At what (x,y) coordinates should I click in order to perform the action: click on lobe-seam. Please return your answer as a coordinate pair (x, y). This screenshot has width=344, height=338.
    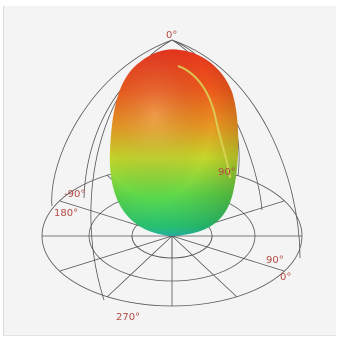
    Looking at the image, I should click on (204, 122).